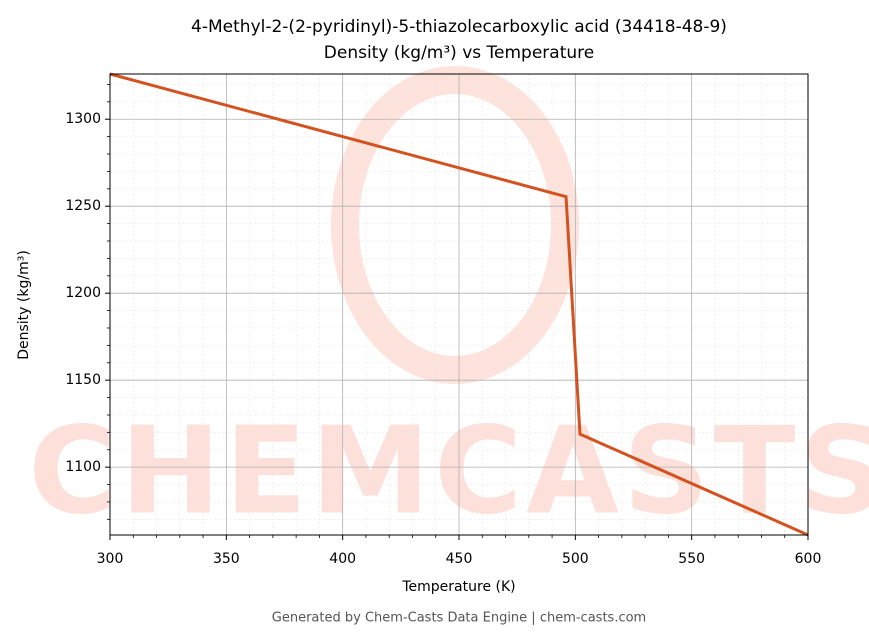  I want to click on x-tick-label: 400, so click(342, 559).